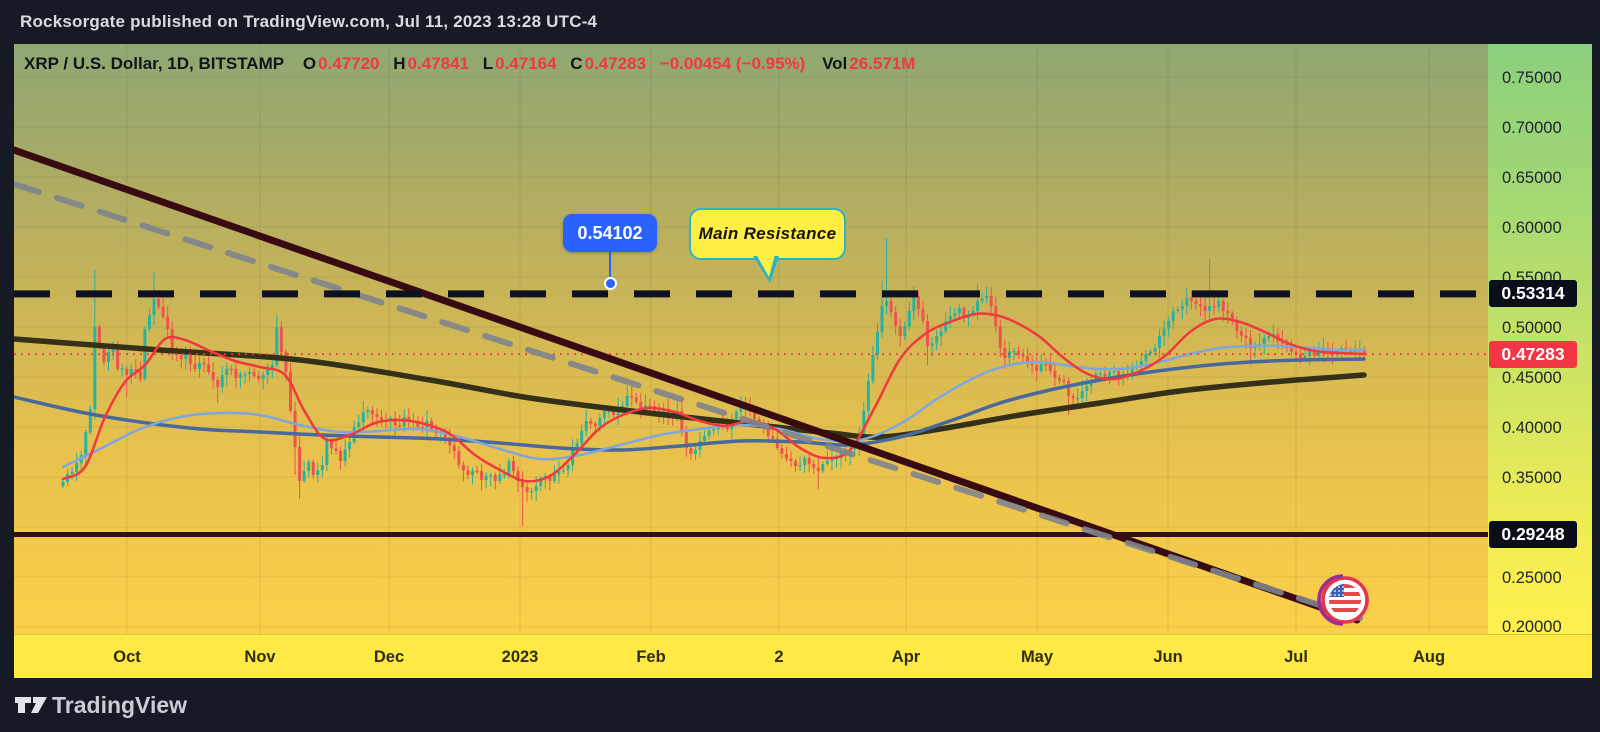  What do you see at coordinates (1296, 657) in the screenshot?
I see `x-axis-tick-label: Jul` at bounding box center [1296, 657].